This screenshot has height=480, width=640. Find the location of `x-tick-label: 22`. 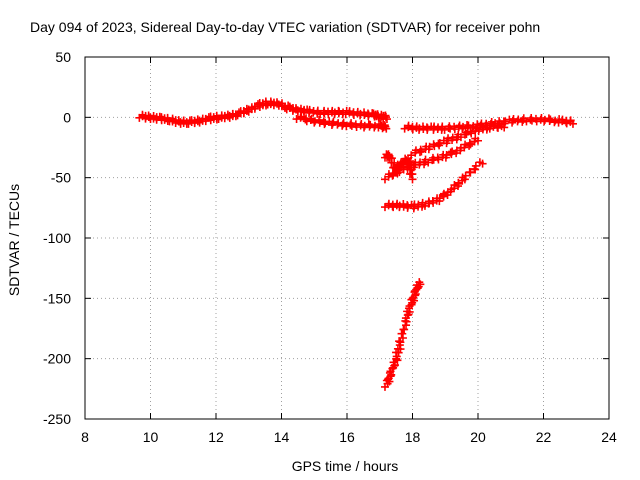

x-tick-label: 22 is located at coordinates (544, 437).